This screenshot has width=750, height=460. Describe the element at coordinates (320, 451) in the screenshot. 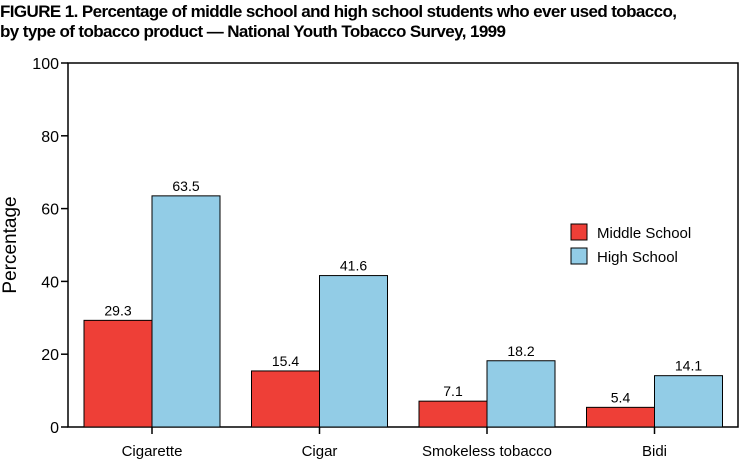

I see `x-tick-label-1: Cigar` at that location.